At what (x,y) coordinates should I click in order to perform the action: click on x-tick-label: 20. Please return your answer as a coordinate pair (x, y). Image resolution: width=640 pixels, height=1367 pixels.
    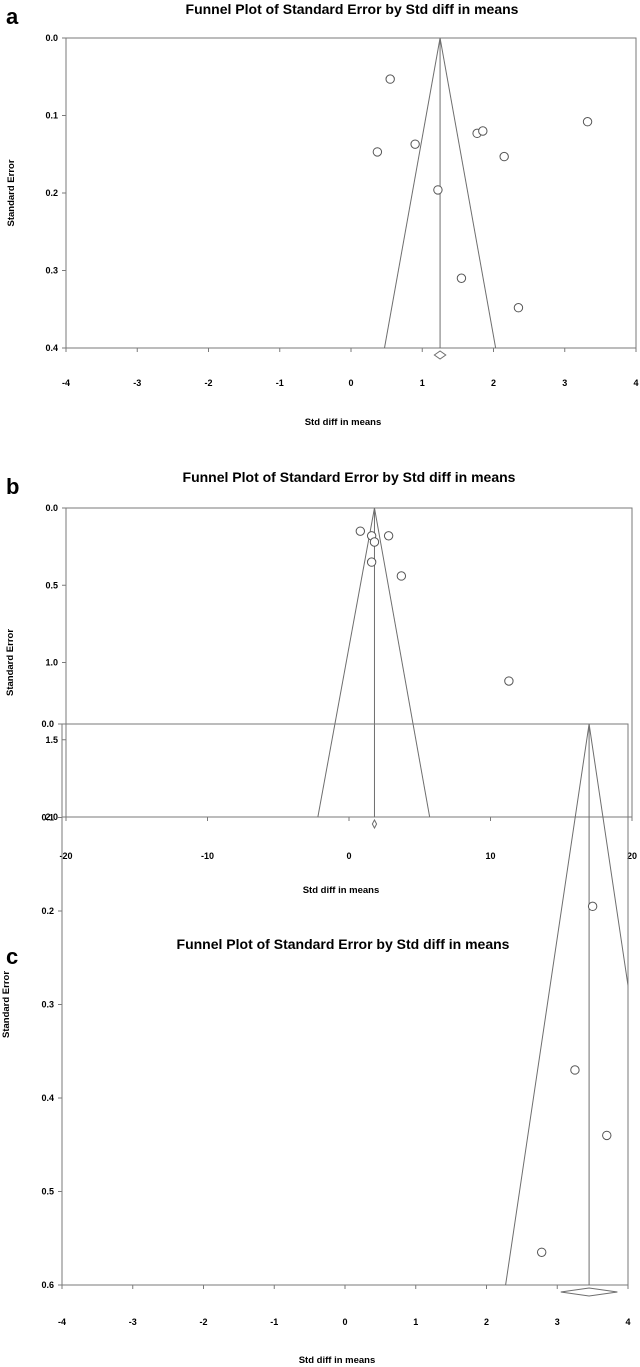
    Looking at the image, I should click on (632, 856).